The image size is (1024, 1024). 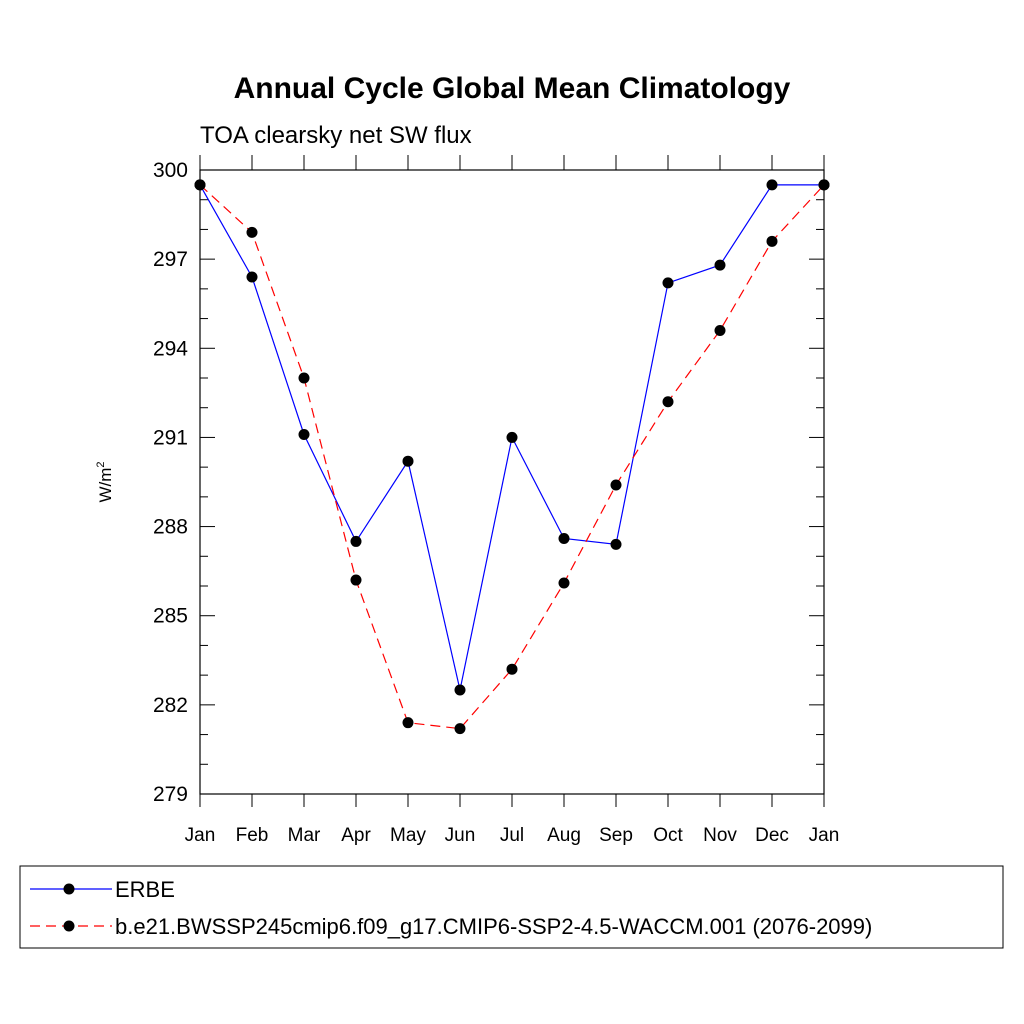 What do you see at coordinates (170, 348) in the screenshot?
I see `y-tick-label: 294` at bounding box center [170, 348].